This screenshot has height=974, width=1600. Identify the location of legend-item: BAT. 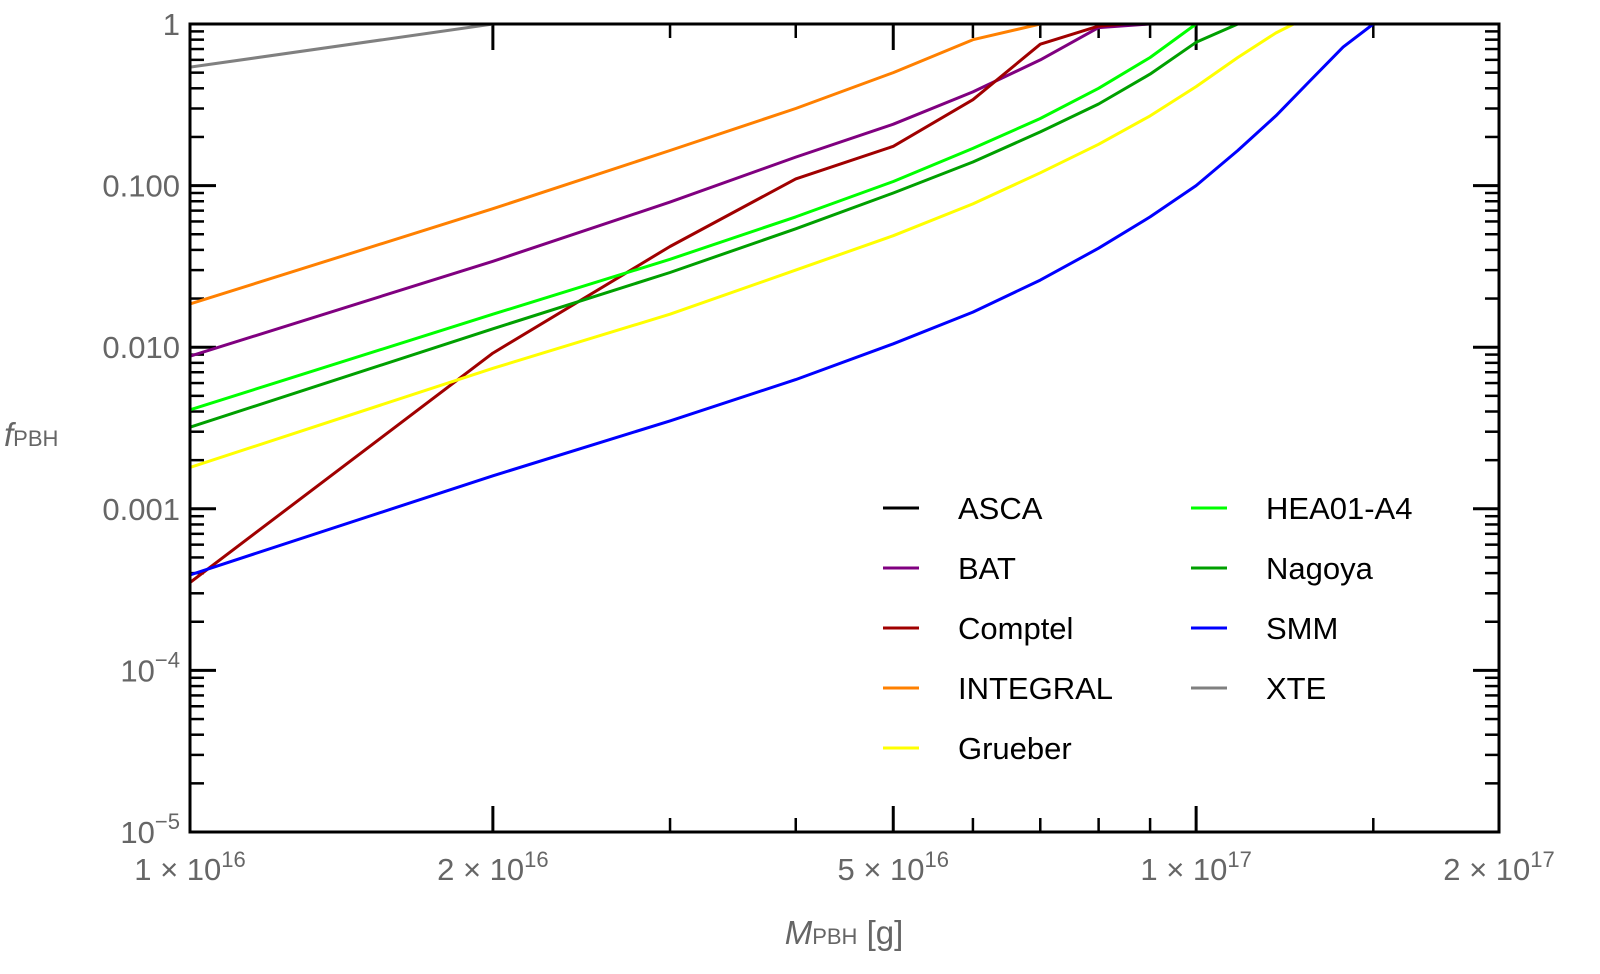
(949, 568).